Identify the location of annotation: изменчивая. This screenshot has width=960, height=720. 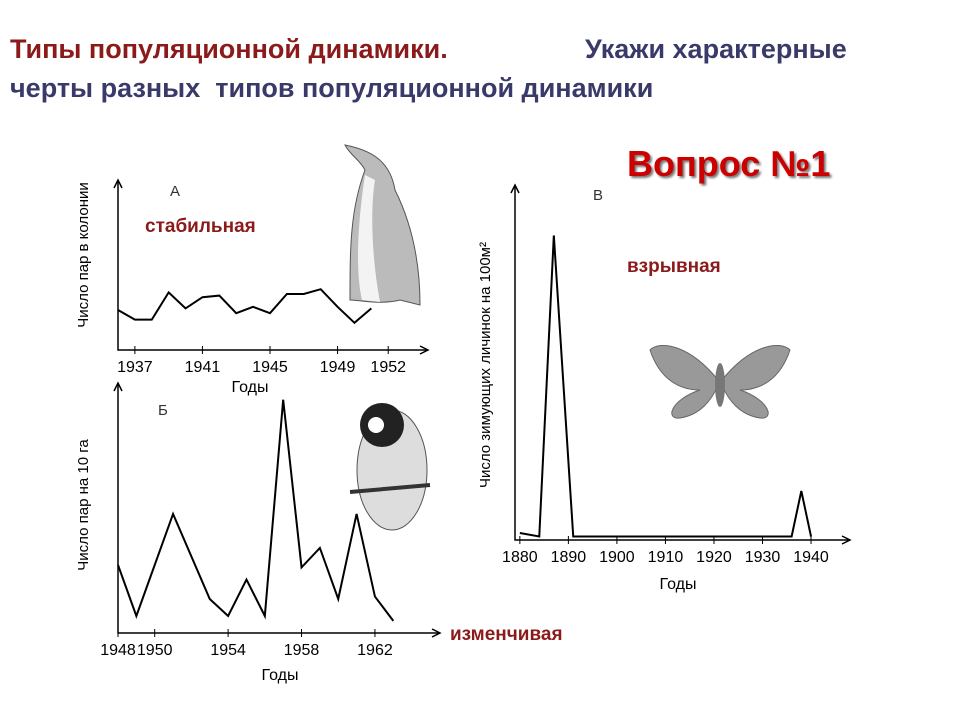
(506, 634).